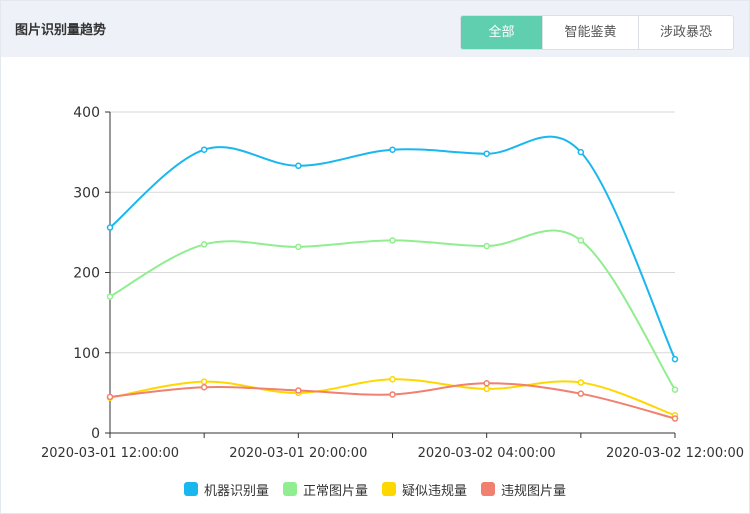  Describe the element at coordinates (335, 491) in the screenshot. I see `legend-label: 正常图片量` at that location.